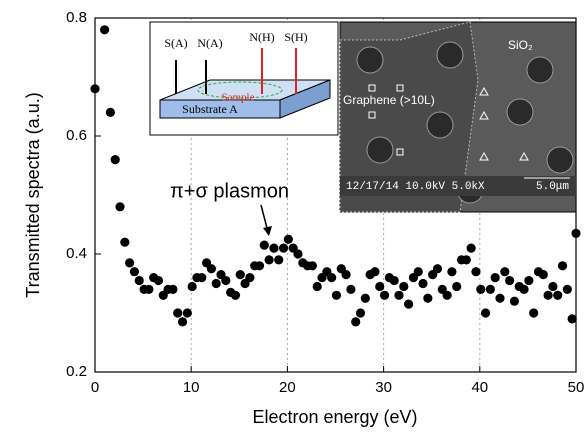 The height and width of the screenshot is (434, 588). I want to click on arrow-head, so click(267, 231).